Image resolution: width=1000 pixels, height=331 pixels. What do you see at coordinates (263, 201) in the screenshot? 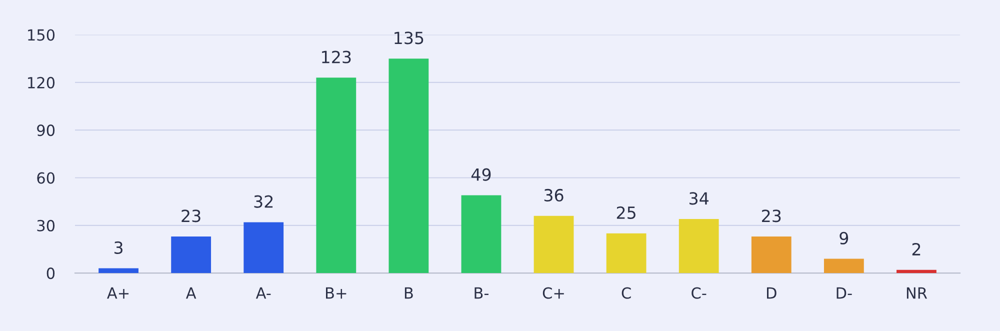
I see `data-label: 32` at bounding box center [263, 201].